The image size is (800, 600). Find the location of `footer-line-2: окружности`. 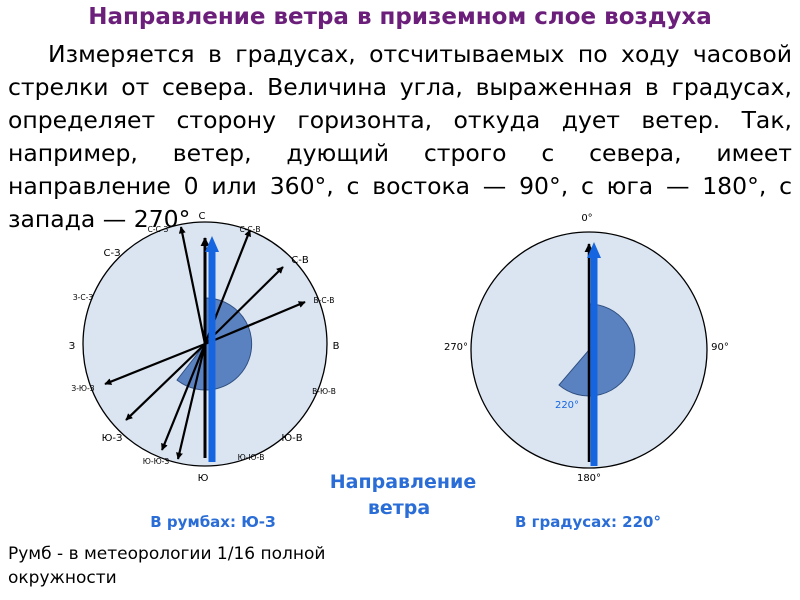

footer-line-2: окружности is located at coordinates (62, 578).